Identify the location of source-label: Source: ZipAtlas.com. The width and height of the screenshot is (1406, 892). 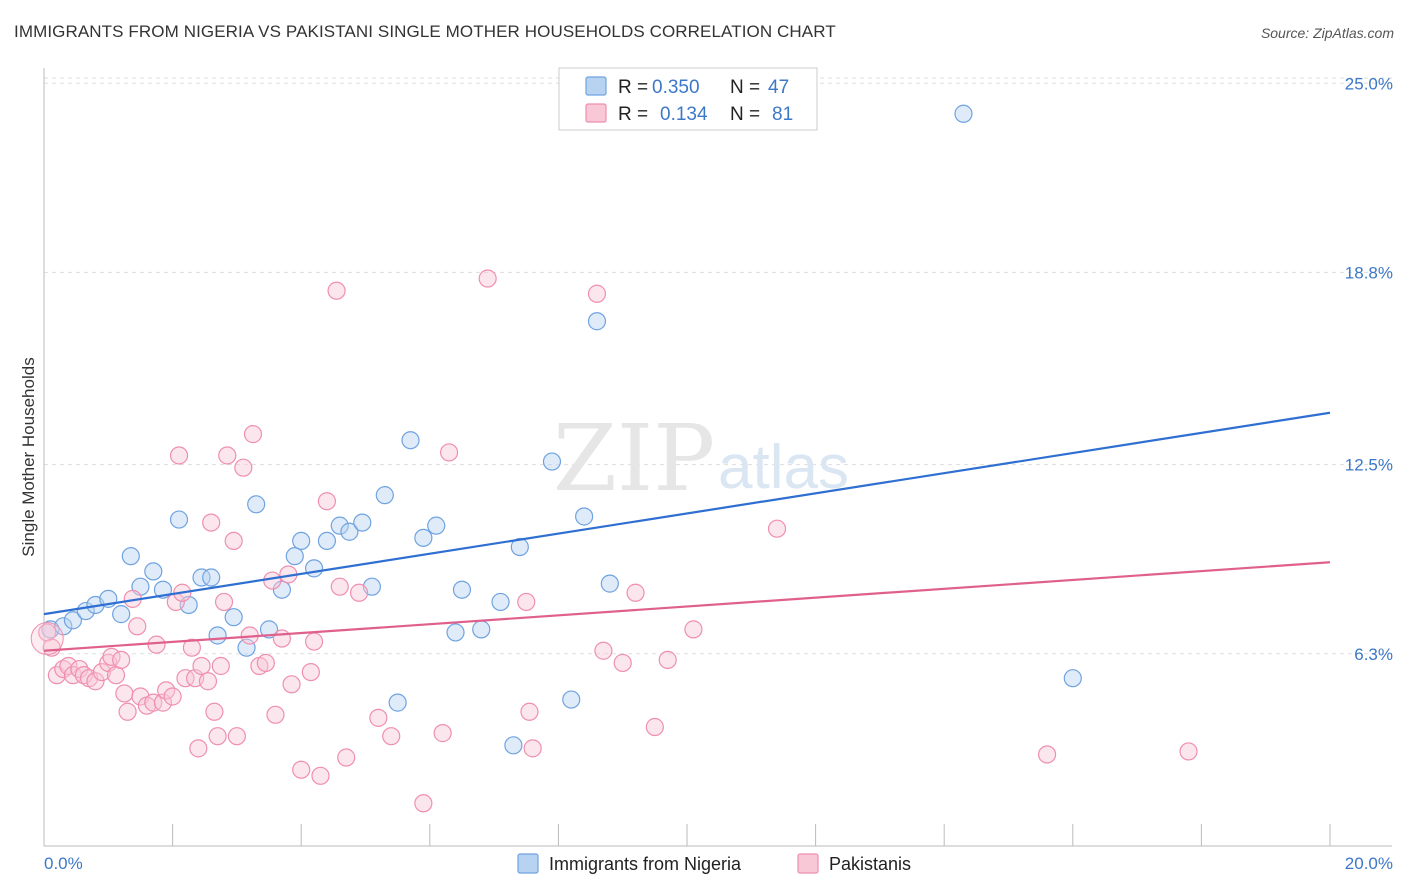
(1327, 33).